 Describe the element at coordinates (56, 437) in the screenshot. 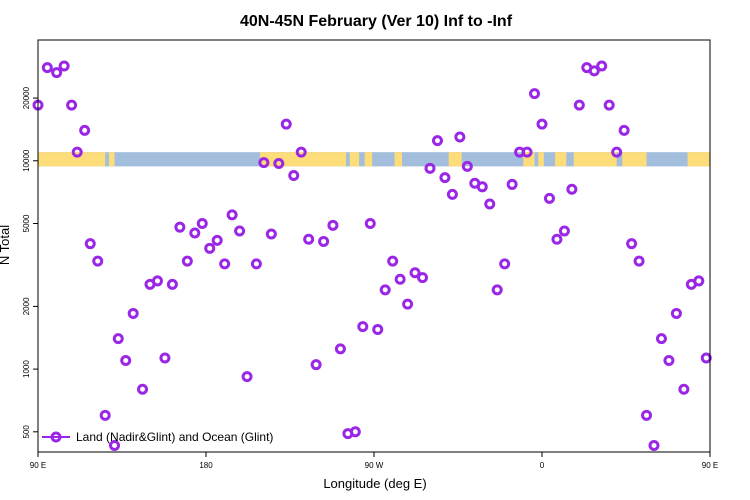

I see `legend-marker-swatch` at that location.